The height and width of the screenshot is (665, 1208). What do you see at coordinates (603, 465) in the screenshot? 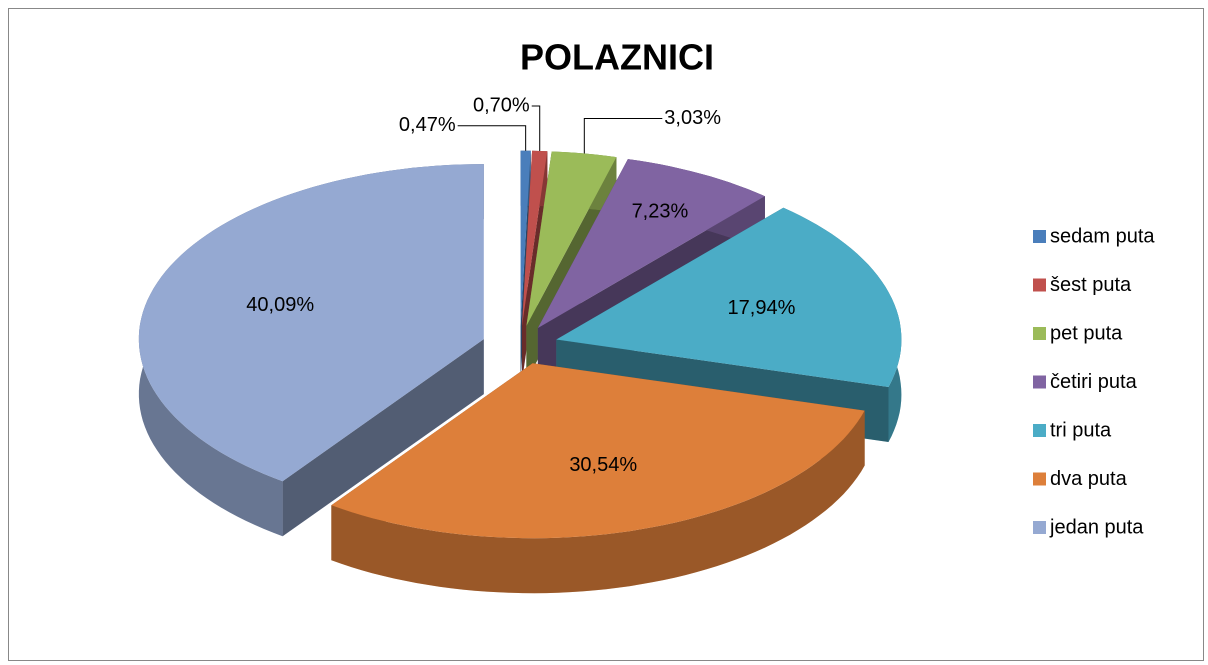
I see `data-label: 30,54%` at bounding box center [603, 465].